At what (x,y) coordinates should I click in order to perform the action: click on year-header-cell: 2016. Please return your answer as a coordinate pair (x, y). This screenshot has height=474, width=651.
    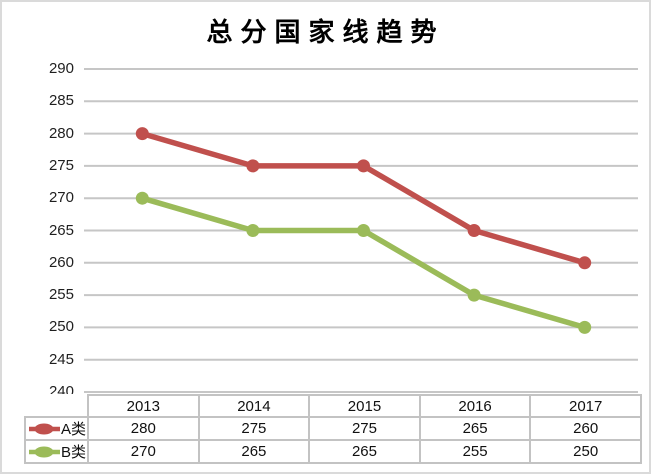
    Looking at the image, I should click on (475, 406).